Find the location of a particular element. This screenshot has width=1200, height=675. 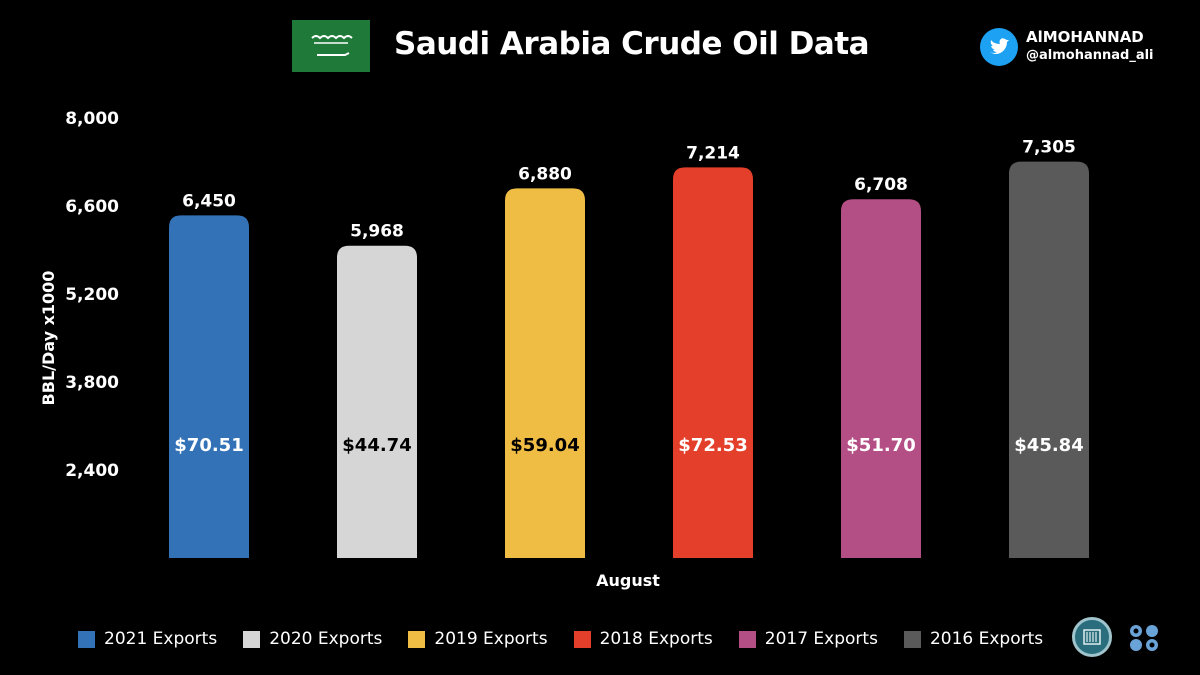

legend-label: 2020 Exports is located at coordinates (326, 639).